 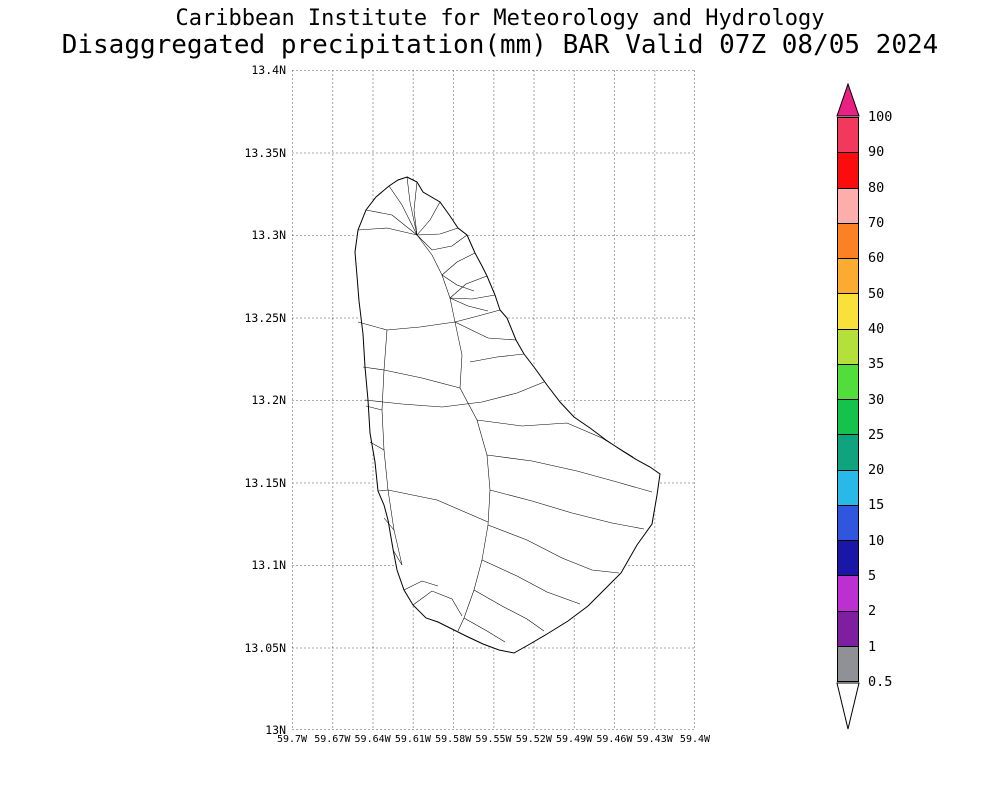 I want to click on colorbar-bottom-arrow-shape, so click(x=848, y=706).